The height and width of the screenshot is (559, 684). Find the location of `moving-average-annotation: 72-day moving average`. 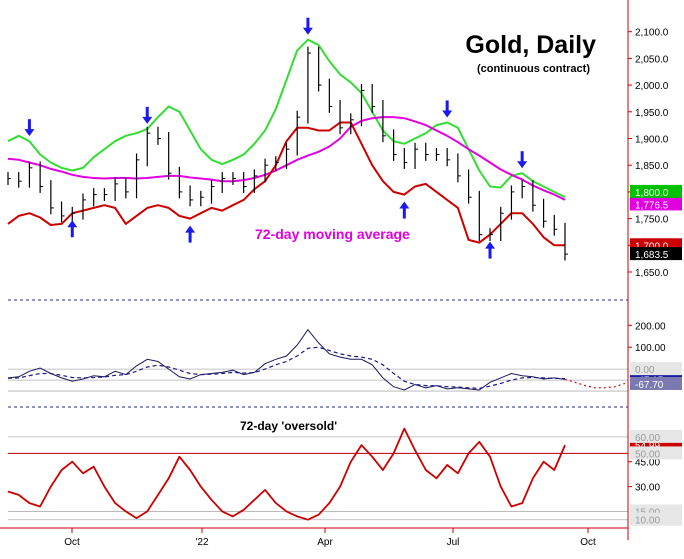

moving-average-annotation: 72-day moving average is located at coordinates (332, 234).